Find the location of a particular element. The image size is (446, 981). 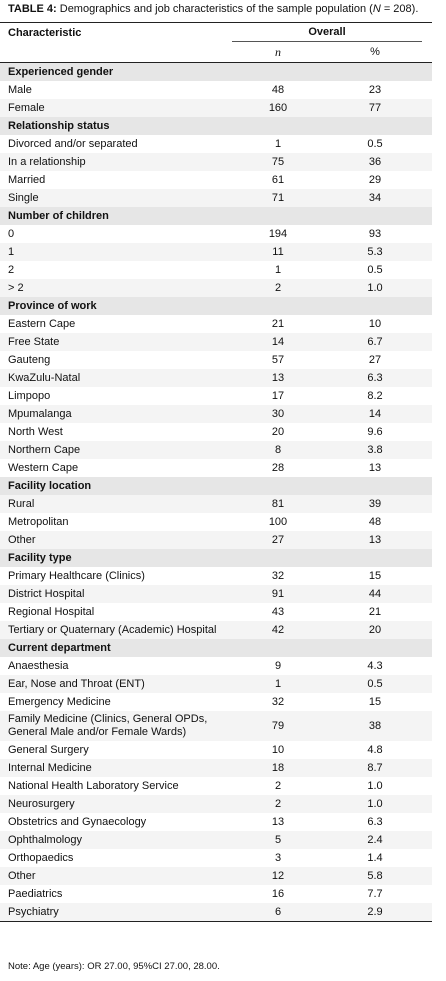

section-title: Facility location is located at coordinates (50, 485).